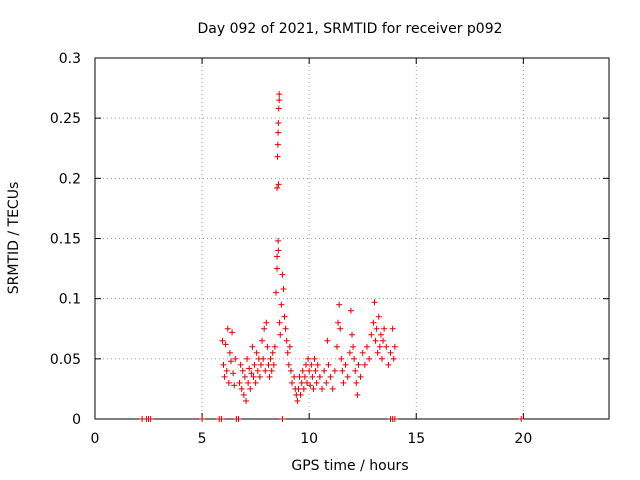  What do you see at coordinates (70, 300) in the screenshot?
I see `y-tick-label: 0.1` at bounding box center [70, 300].